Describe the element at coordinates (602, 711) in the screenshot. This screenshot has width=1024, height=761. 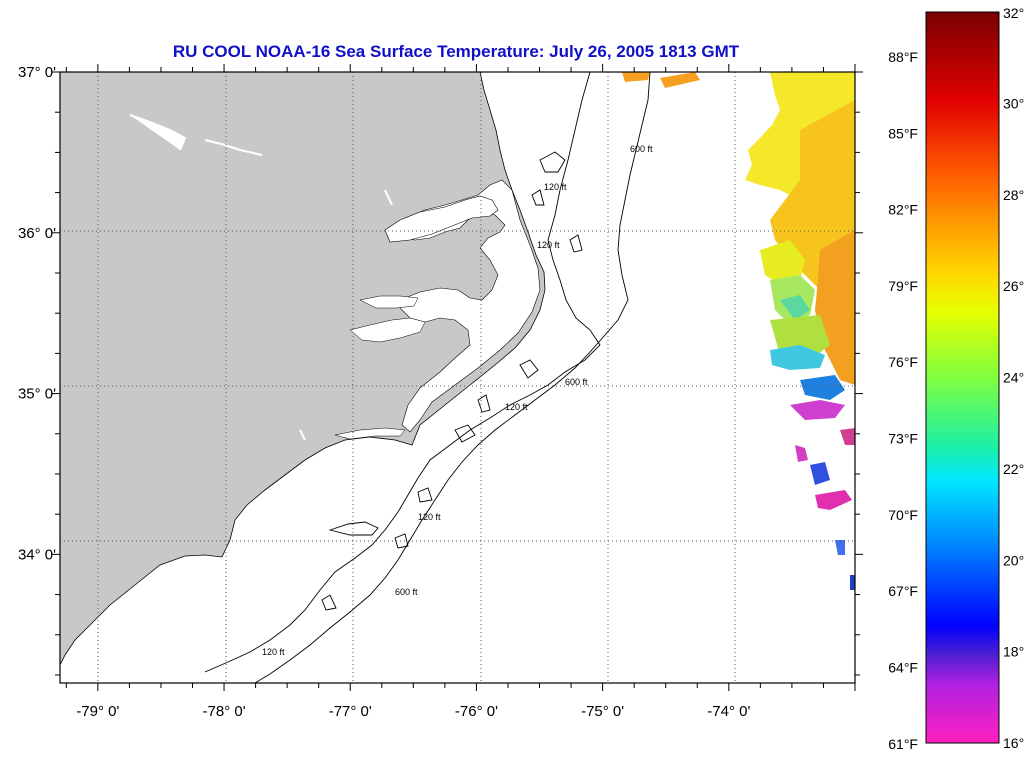
I see `longitude-label: -75° 0'` at that location.